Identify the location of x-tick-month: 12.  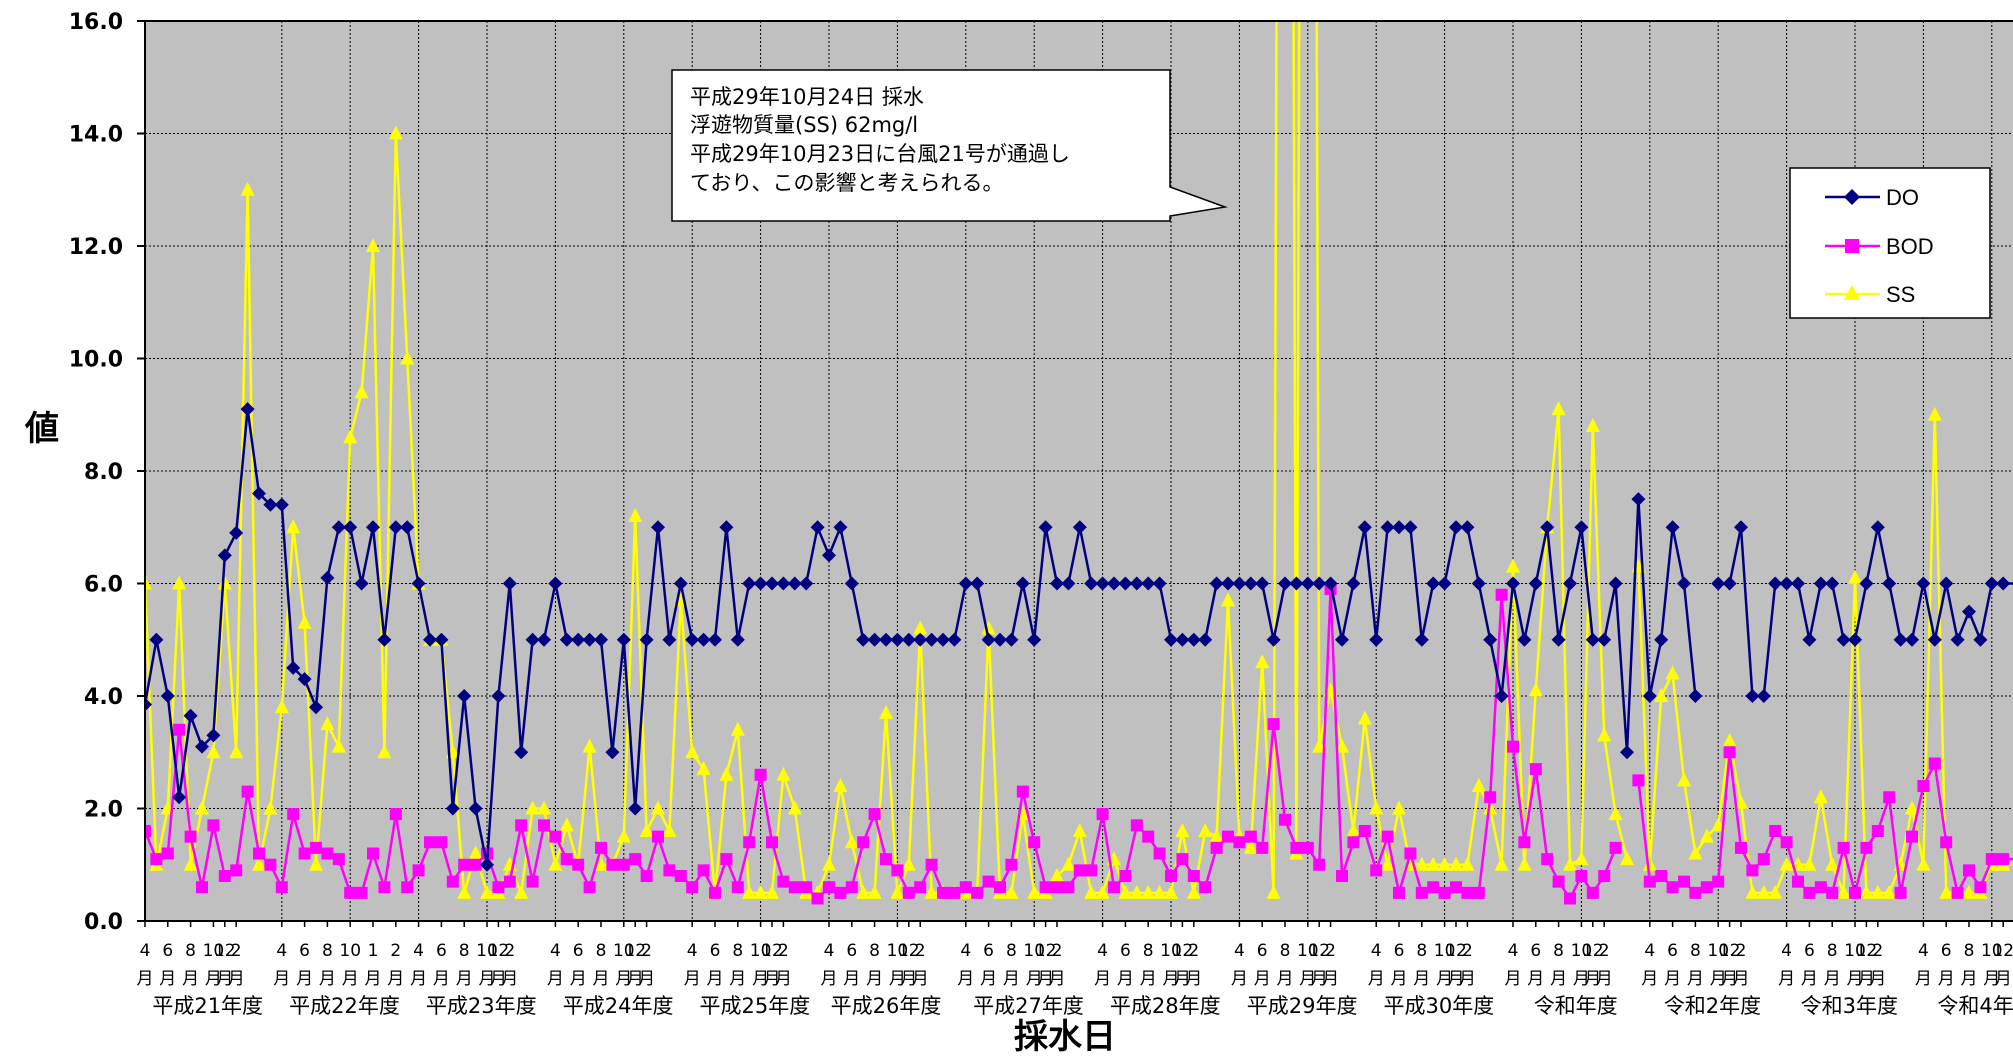
(499, 951).